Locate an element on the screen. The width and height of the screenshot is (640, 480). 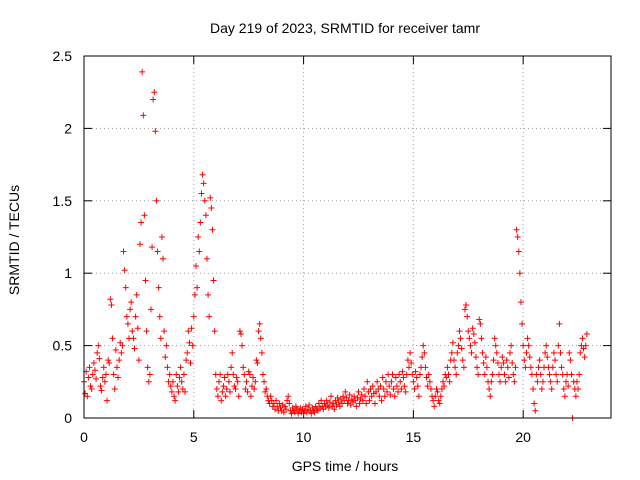
y-tick-label: 1.5 is located at coordinates (63, 201).